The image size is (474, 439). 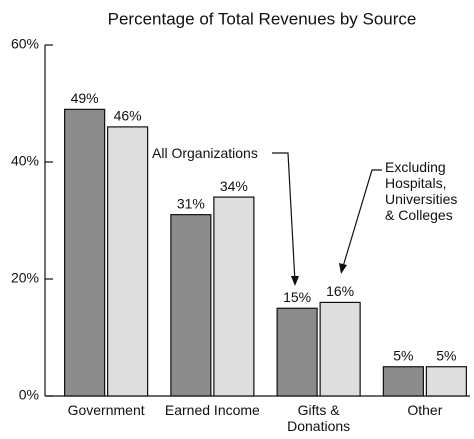 I want to click on x-tick-label: Gifts & Donations, so click(x=319, y=418).